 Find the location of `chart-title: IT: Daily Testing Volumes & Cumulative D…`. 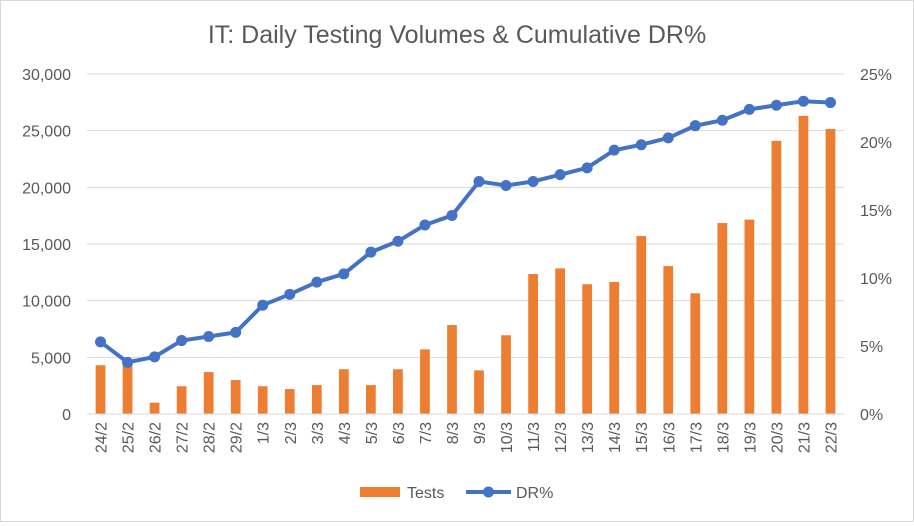

chart-title: IT: Daily Testing Volumes & Cumulative D… is located at coordinates (457, 35).